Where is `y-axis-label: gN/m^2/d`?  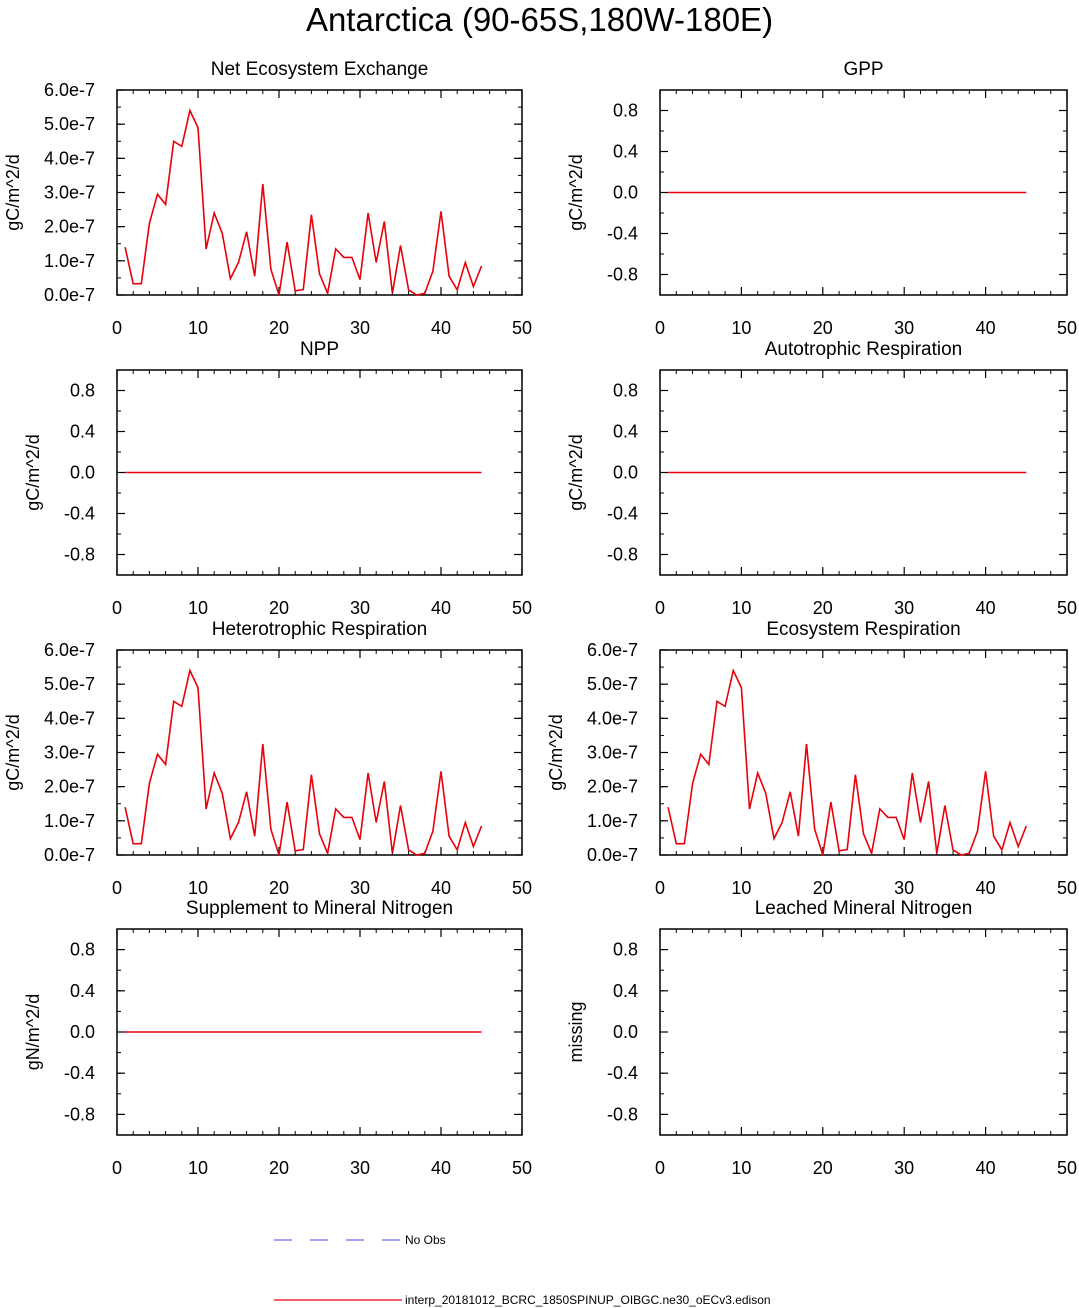 y-axis-label: gN/m^2/d is located at coordinates (33, 1032).